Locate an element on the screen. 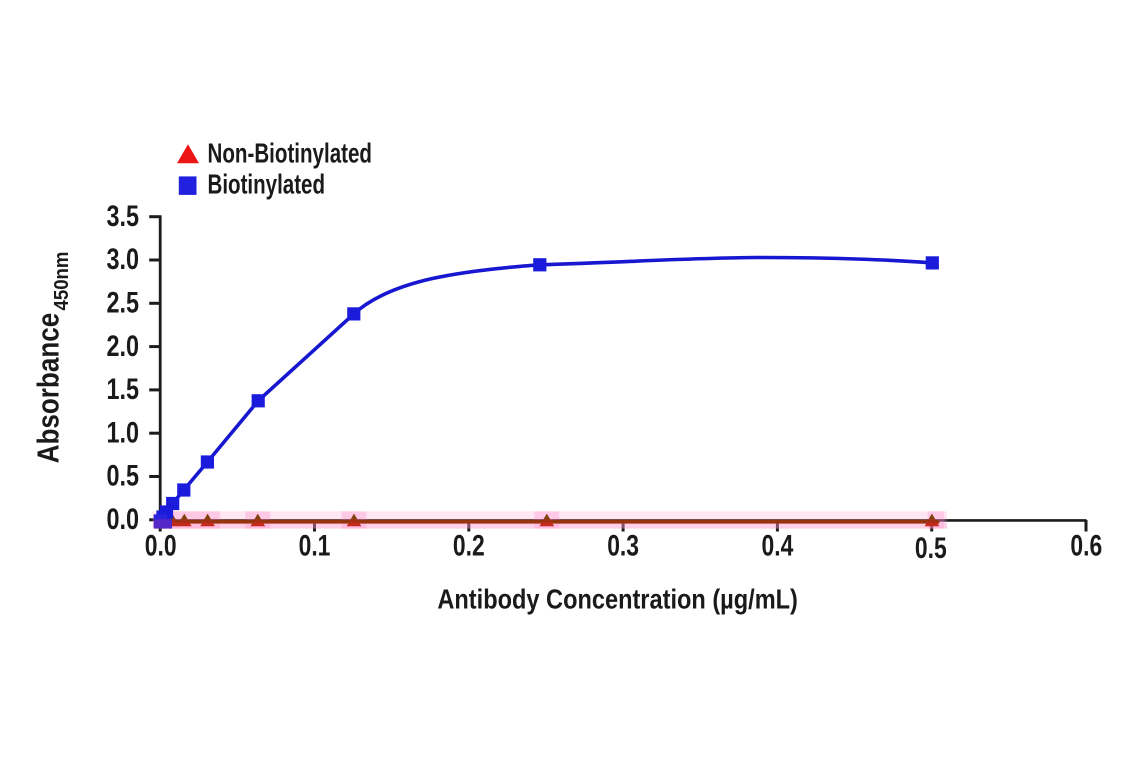  svg-text: 0.4 is located at coordinates (778, 546).